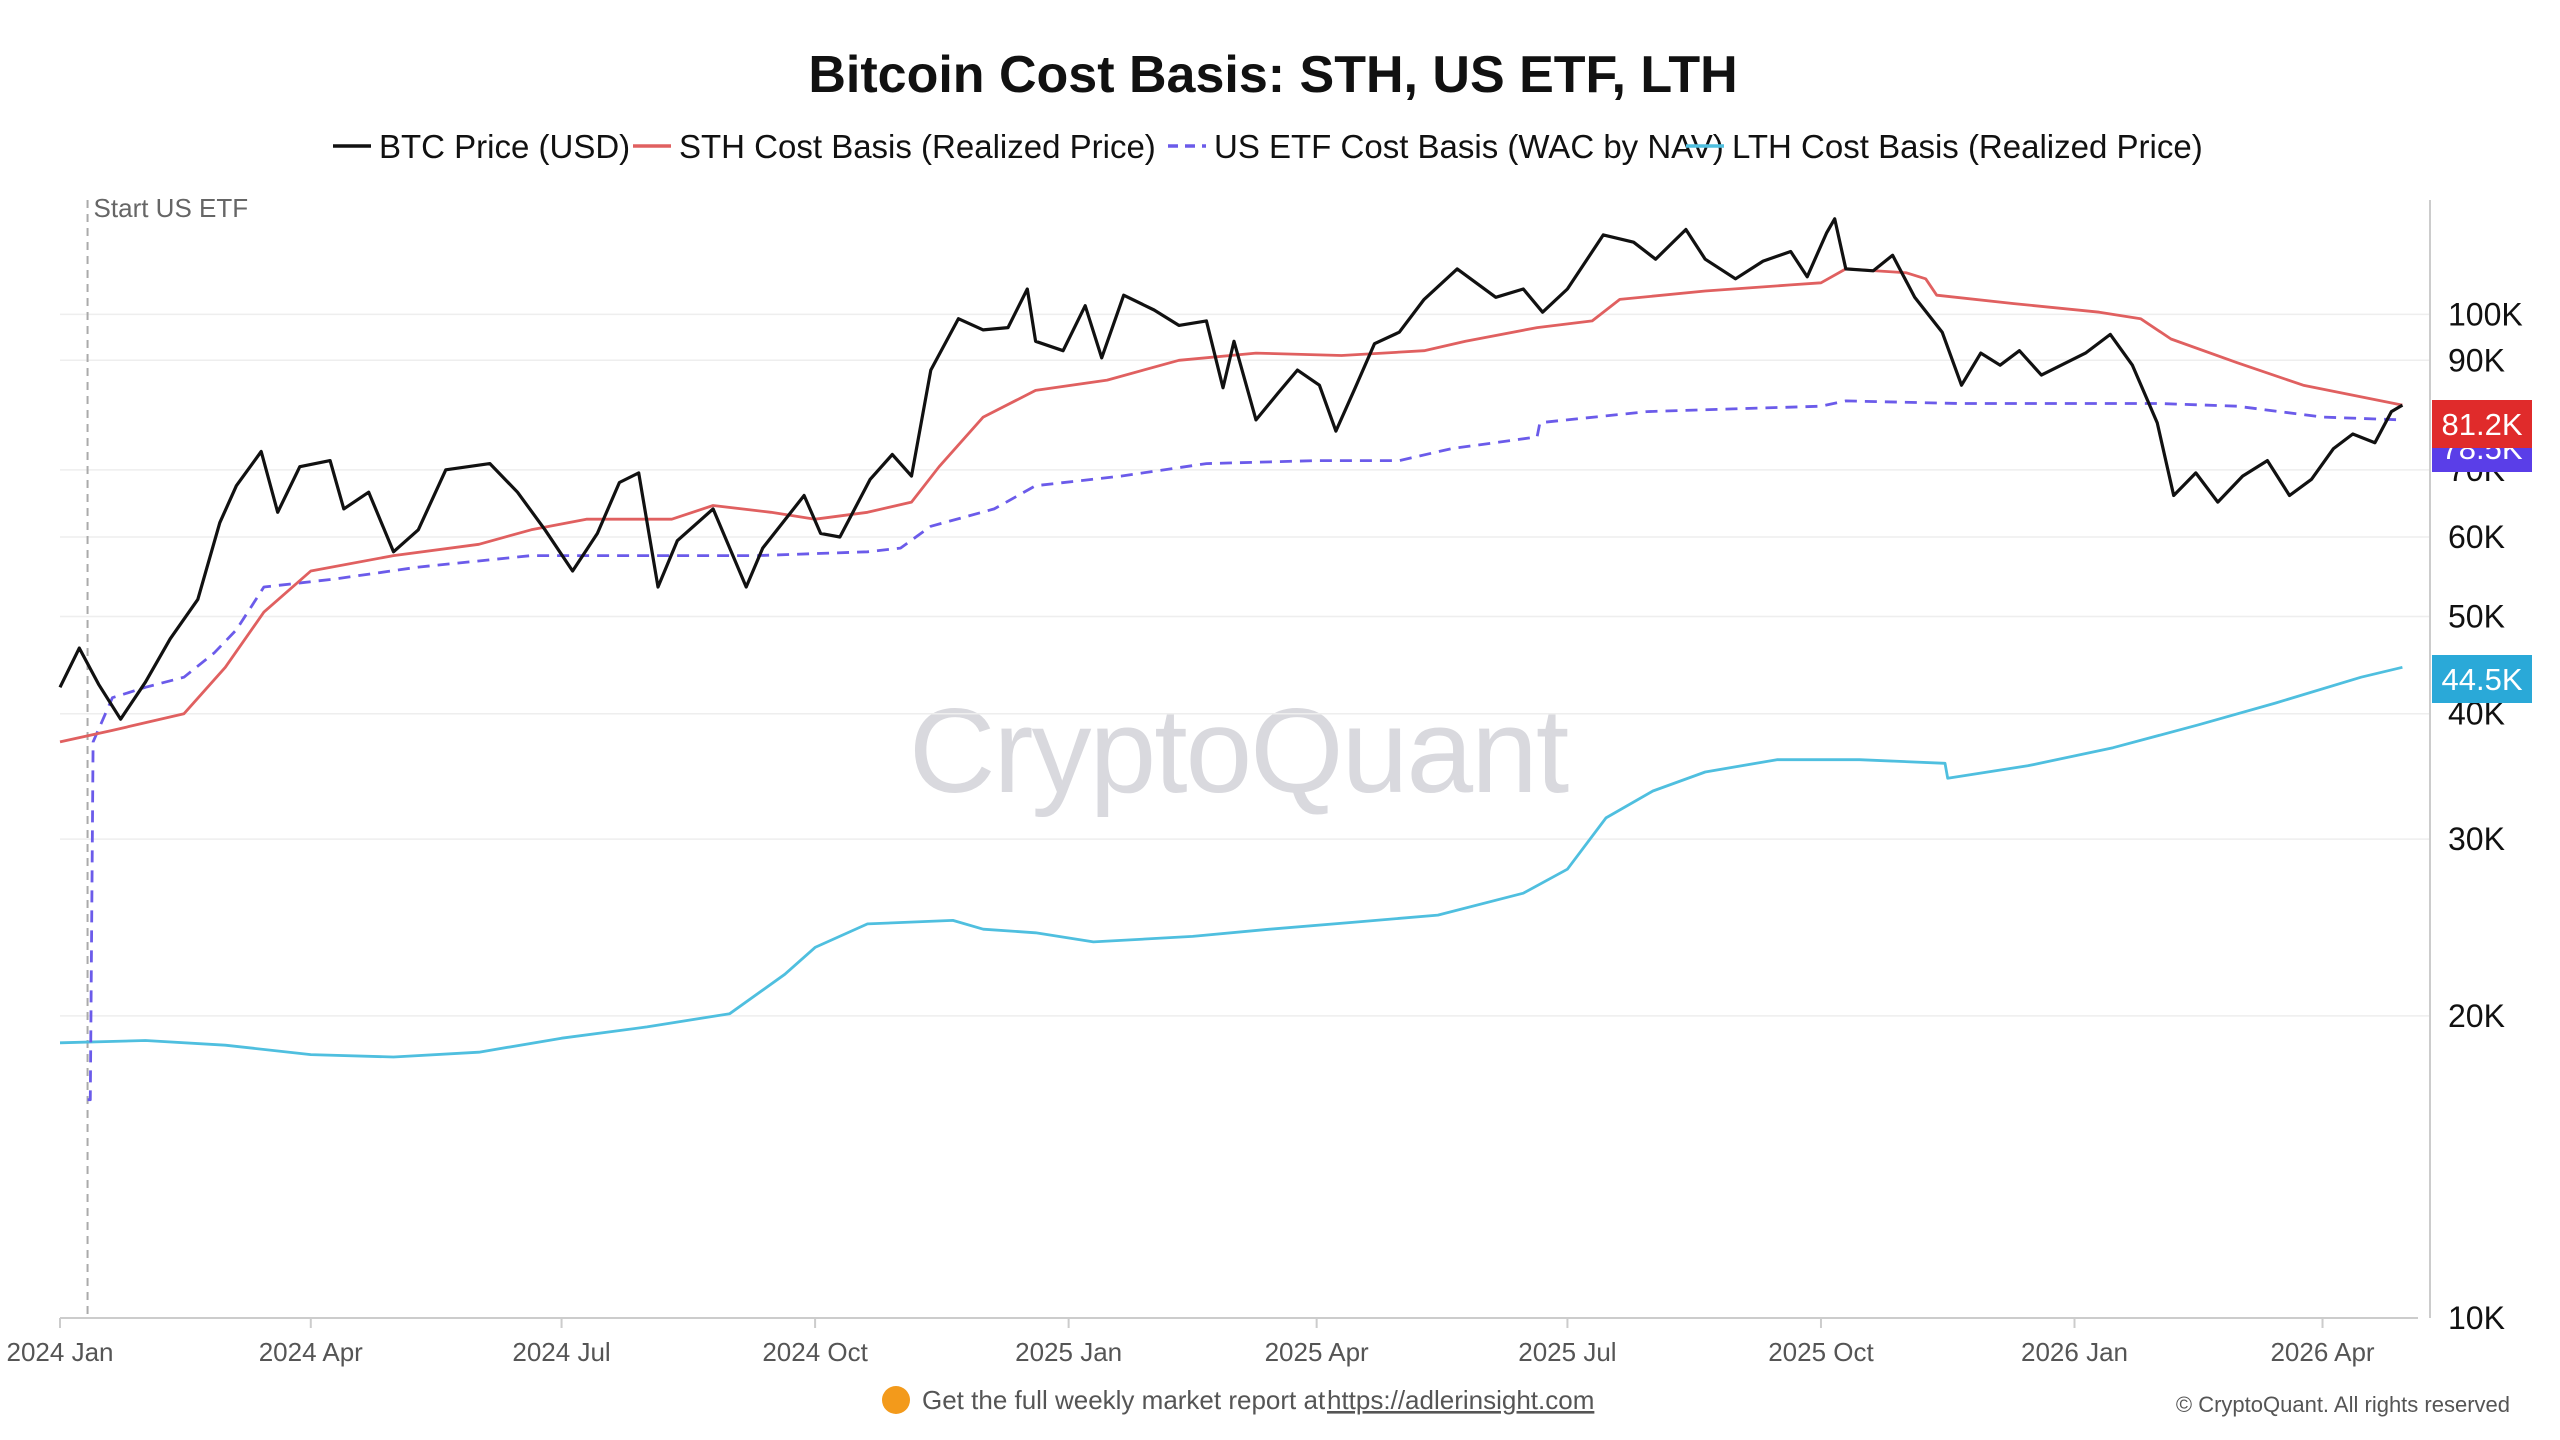 This screenshot has width=2560, height=1440. What do you see at coordinates (1469, 146) in the screenshot?
I see `legend-label: US ETF Cost Basis (WAC by NAV)` at bounding box center [1469, 146].